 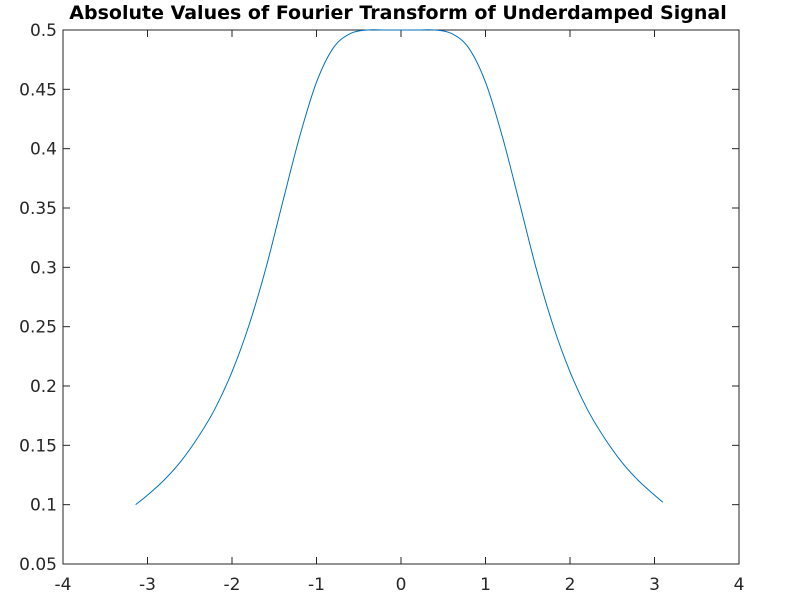 I want to click on x-tick-label: -2, so click(x=232, y=585).